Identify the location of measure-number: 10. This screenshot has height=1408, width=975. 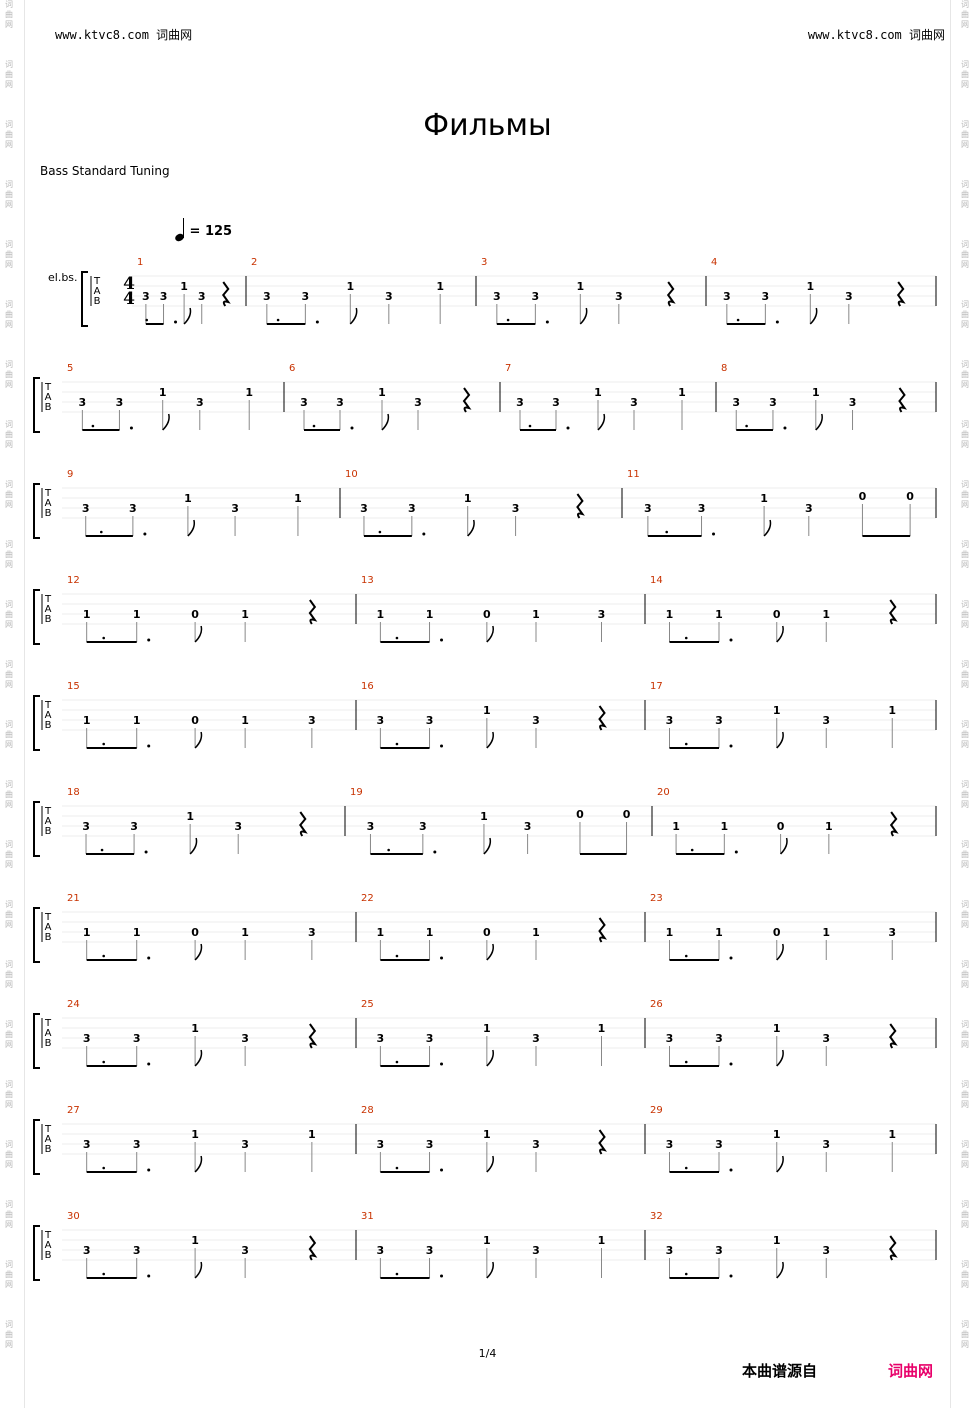
(351, 474).